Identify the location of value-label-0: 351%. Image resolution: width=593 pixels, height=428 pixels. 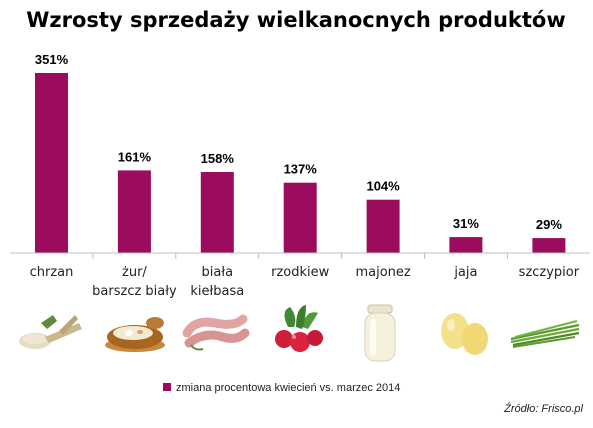
(52, 59).